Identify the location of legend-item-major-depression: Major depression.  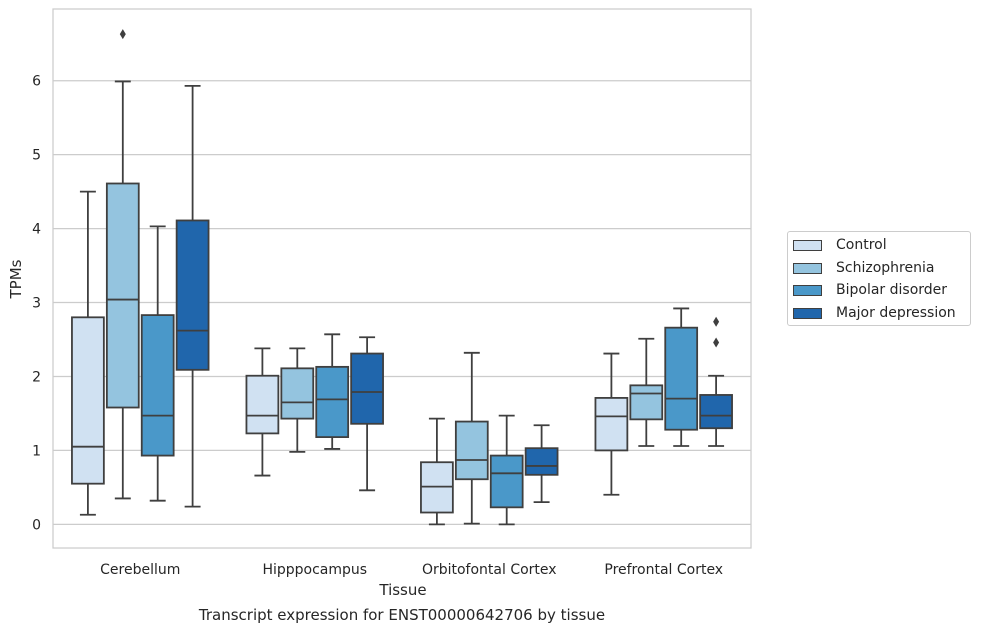
(874, 313).